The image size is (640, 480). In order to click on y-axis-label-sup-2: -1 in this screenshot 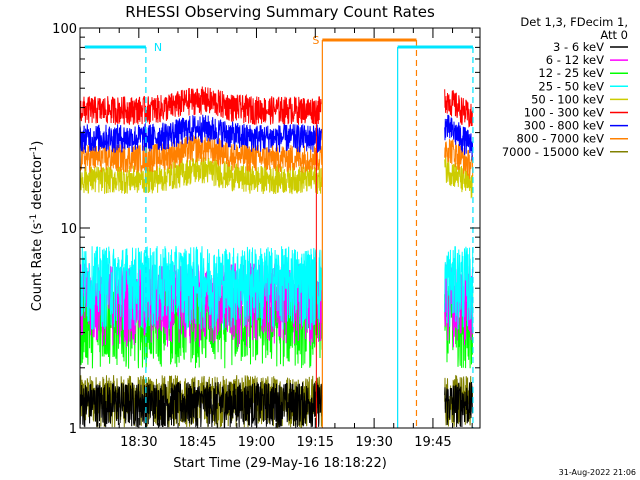, I will do `click(34, 150)`.